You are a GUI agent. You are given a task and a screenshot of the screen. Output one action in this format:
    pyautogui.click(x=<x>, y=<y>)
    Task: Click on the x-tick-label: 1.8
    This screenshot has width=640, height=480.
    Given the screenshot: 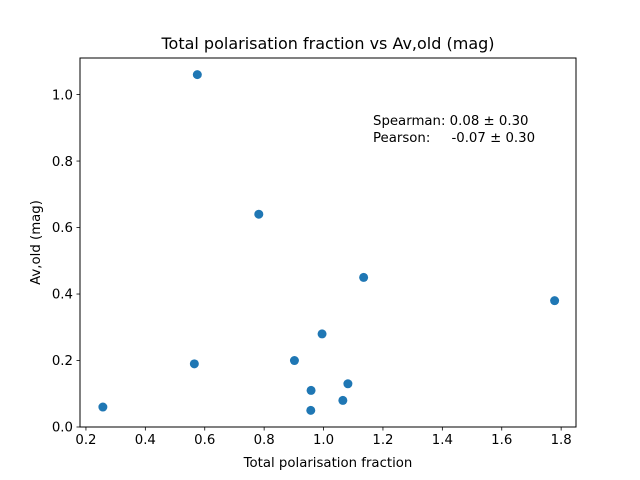 What is the action you would take?
    pyautogui.click(x=561, y=440)
    